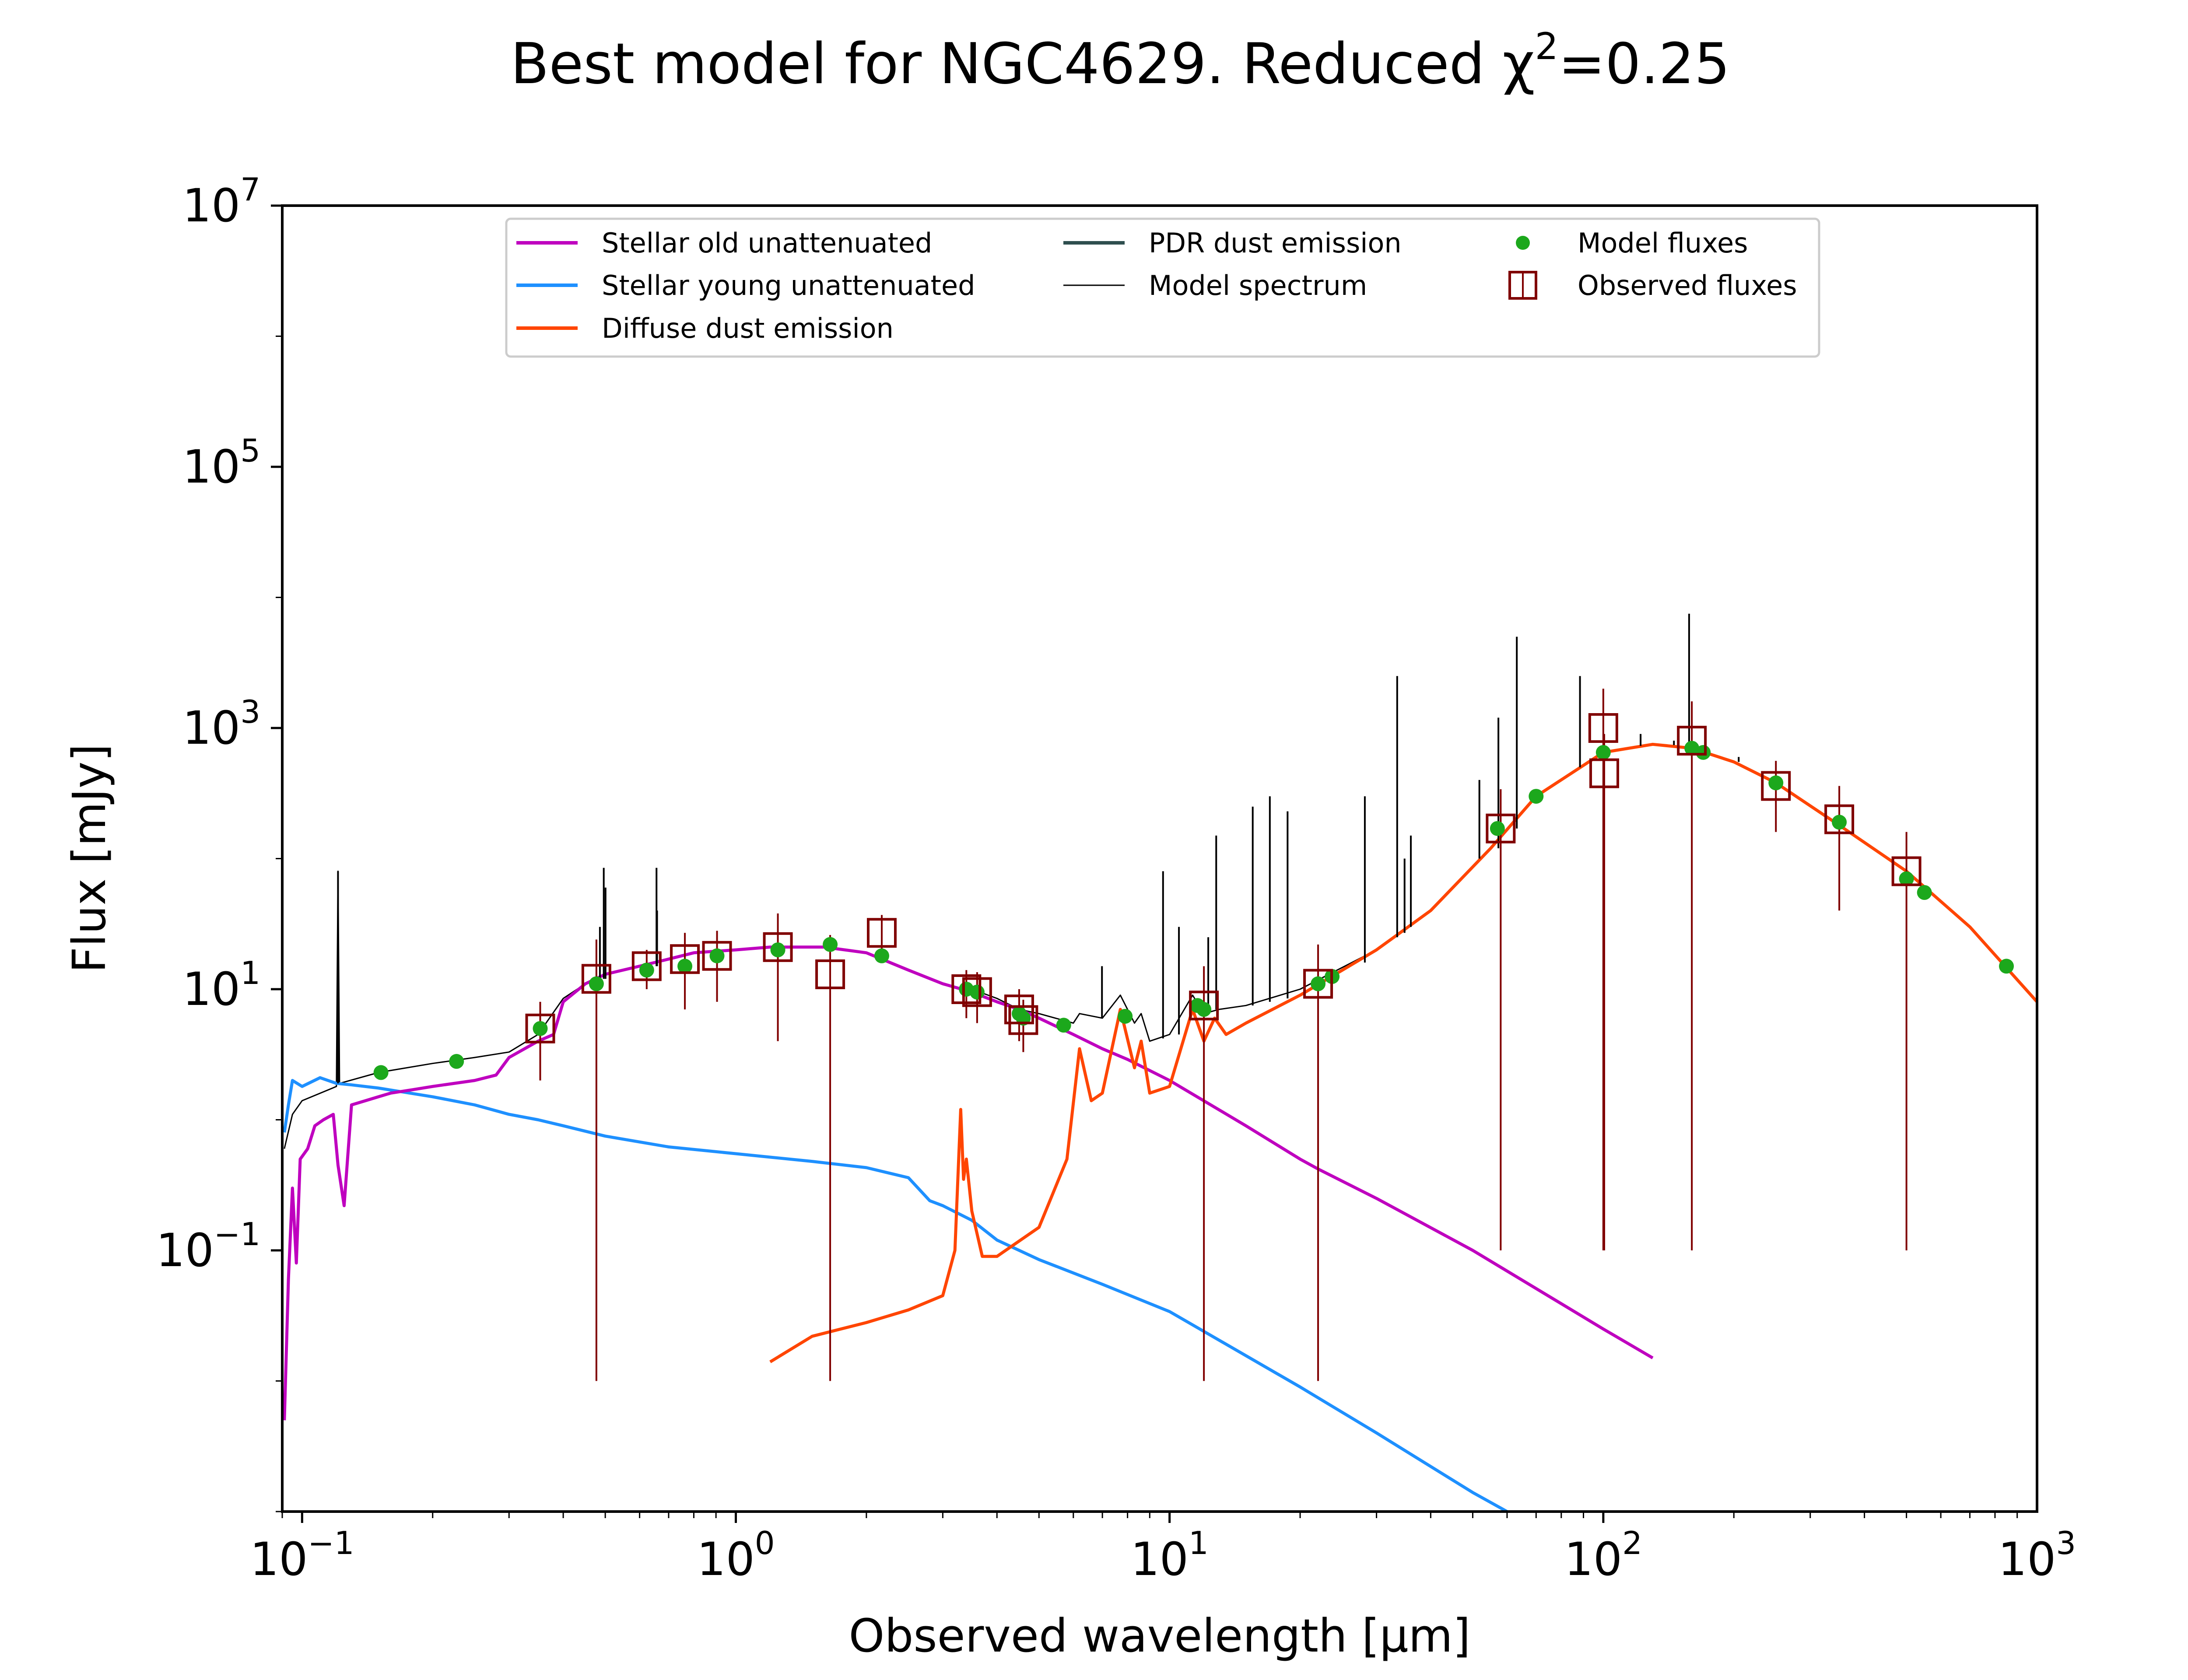 The image size is (2188, 1680). I want to click on x-tick-label: 10², so click(1603, 1555).